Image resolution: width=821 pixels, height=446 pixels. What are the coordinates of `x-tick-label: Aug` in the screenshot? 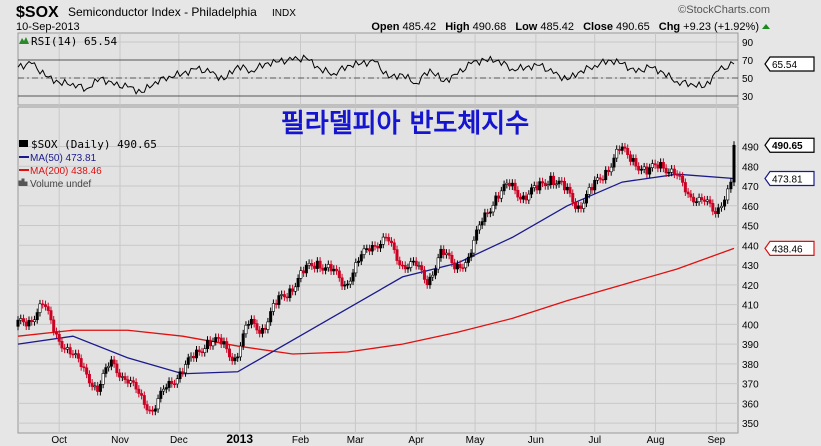 It's located at (656, 440).